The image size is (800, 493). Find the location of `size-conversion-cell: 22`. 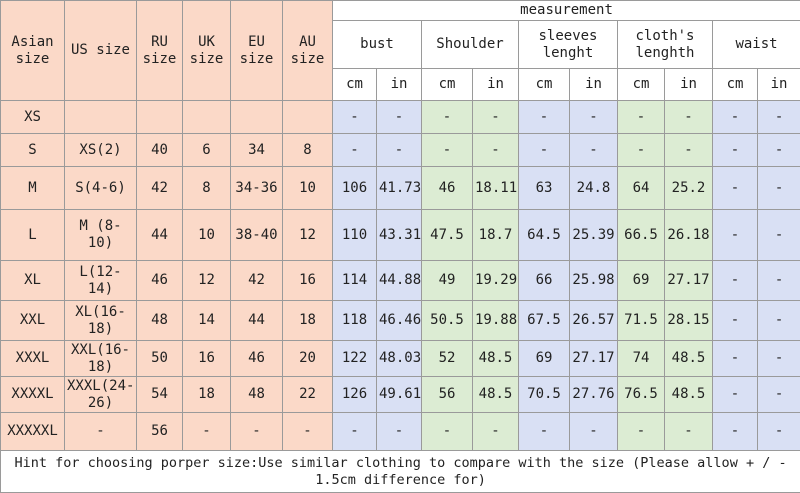

size-conversion-cell: 22 is located at coordinates (308, 395).